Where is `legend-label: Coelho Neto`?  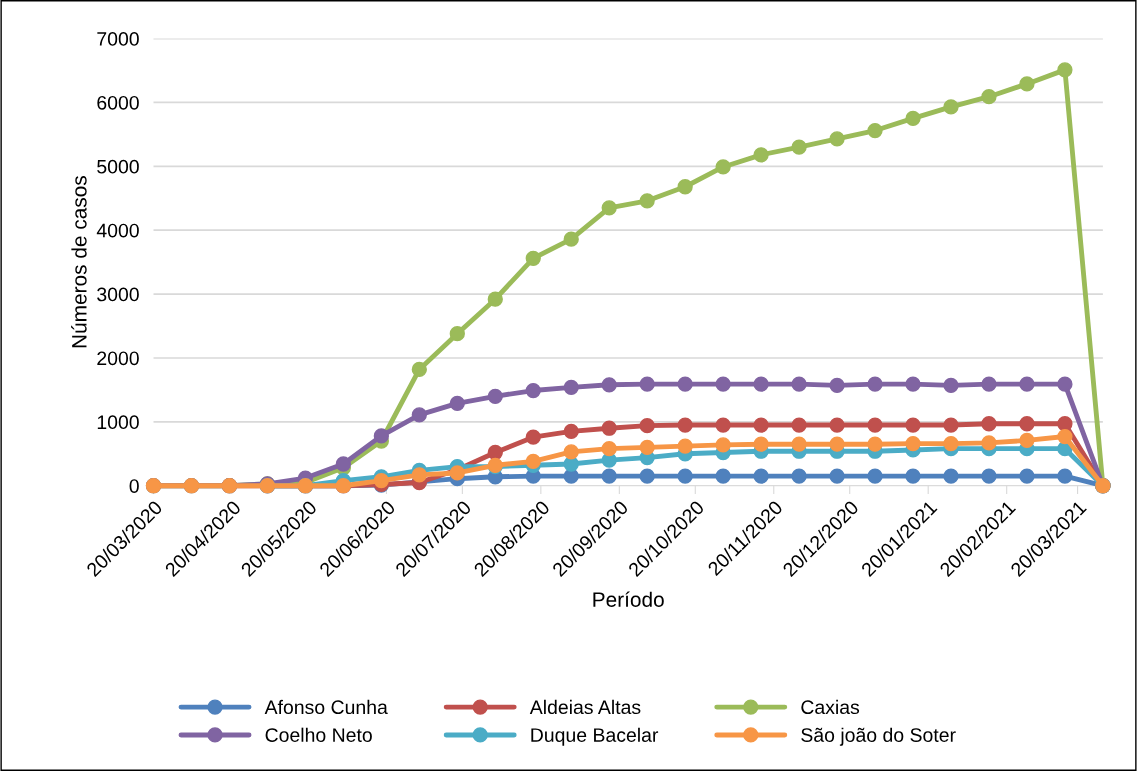
legend-label: Coelho Neto is located at coordinates (318, 734).